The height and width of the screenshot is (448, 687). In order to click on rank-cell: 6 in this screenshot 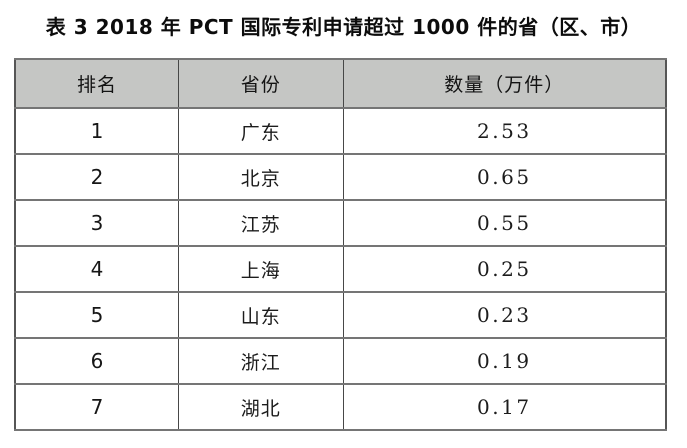, I will do `click(96, 361)`.